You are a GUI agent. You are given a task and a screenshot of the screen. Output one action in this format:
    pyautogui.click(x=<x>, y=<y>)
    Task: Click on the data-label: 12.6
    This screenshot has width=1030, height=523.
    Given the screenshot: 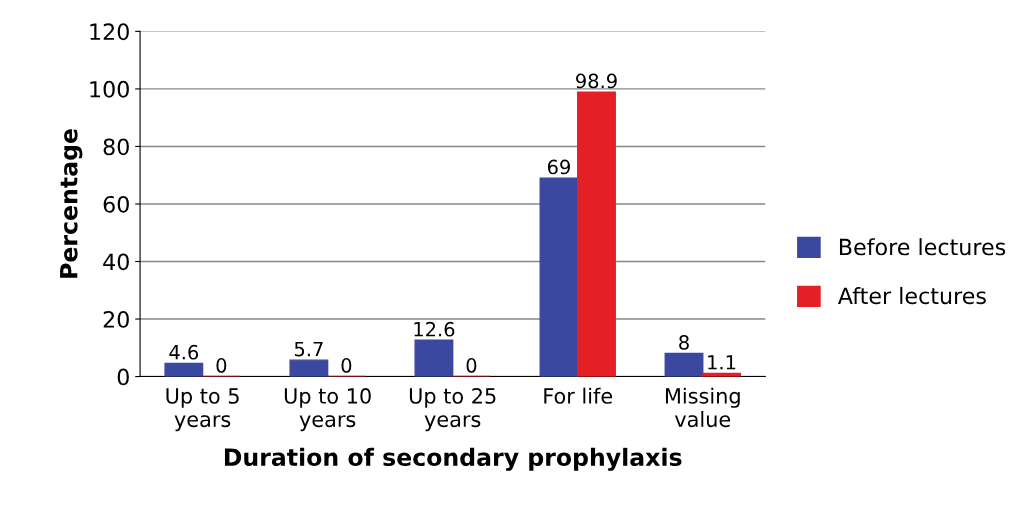 What is the action you would take?
    pyautogui.click(x=434, y=329)
    